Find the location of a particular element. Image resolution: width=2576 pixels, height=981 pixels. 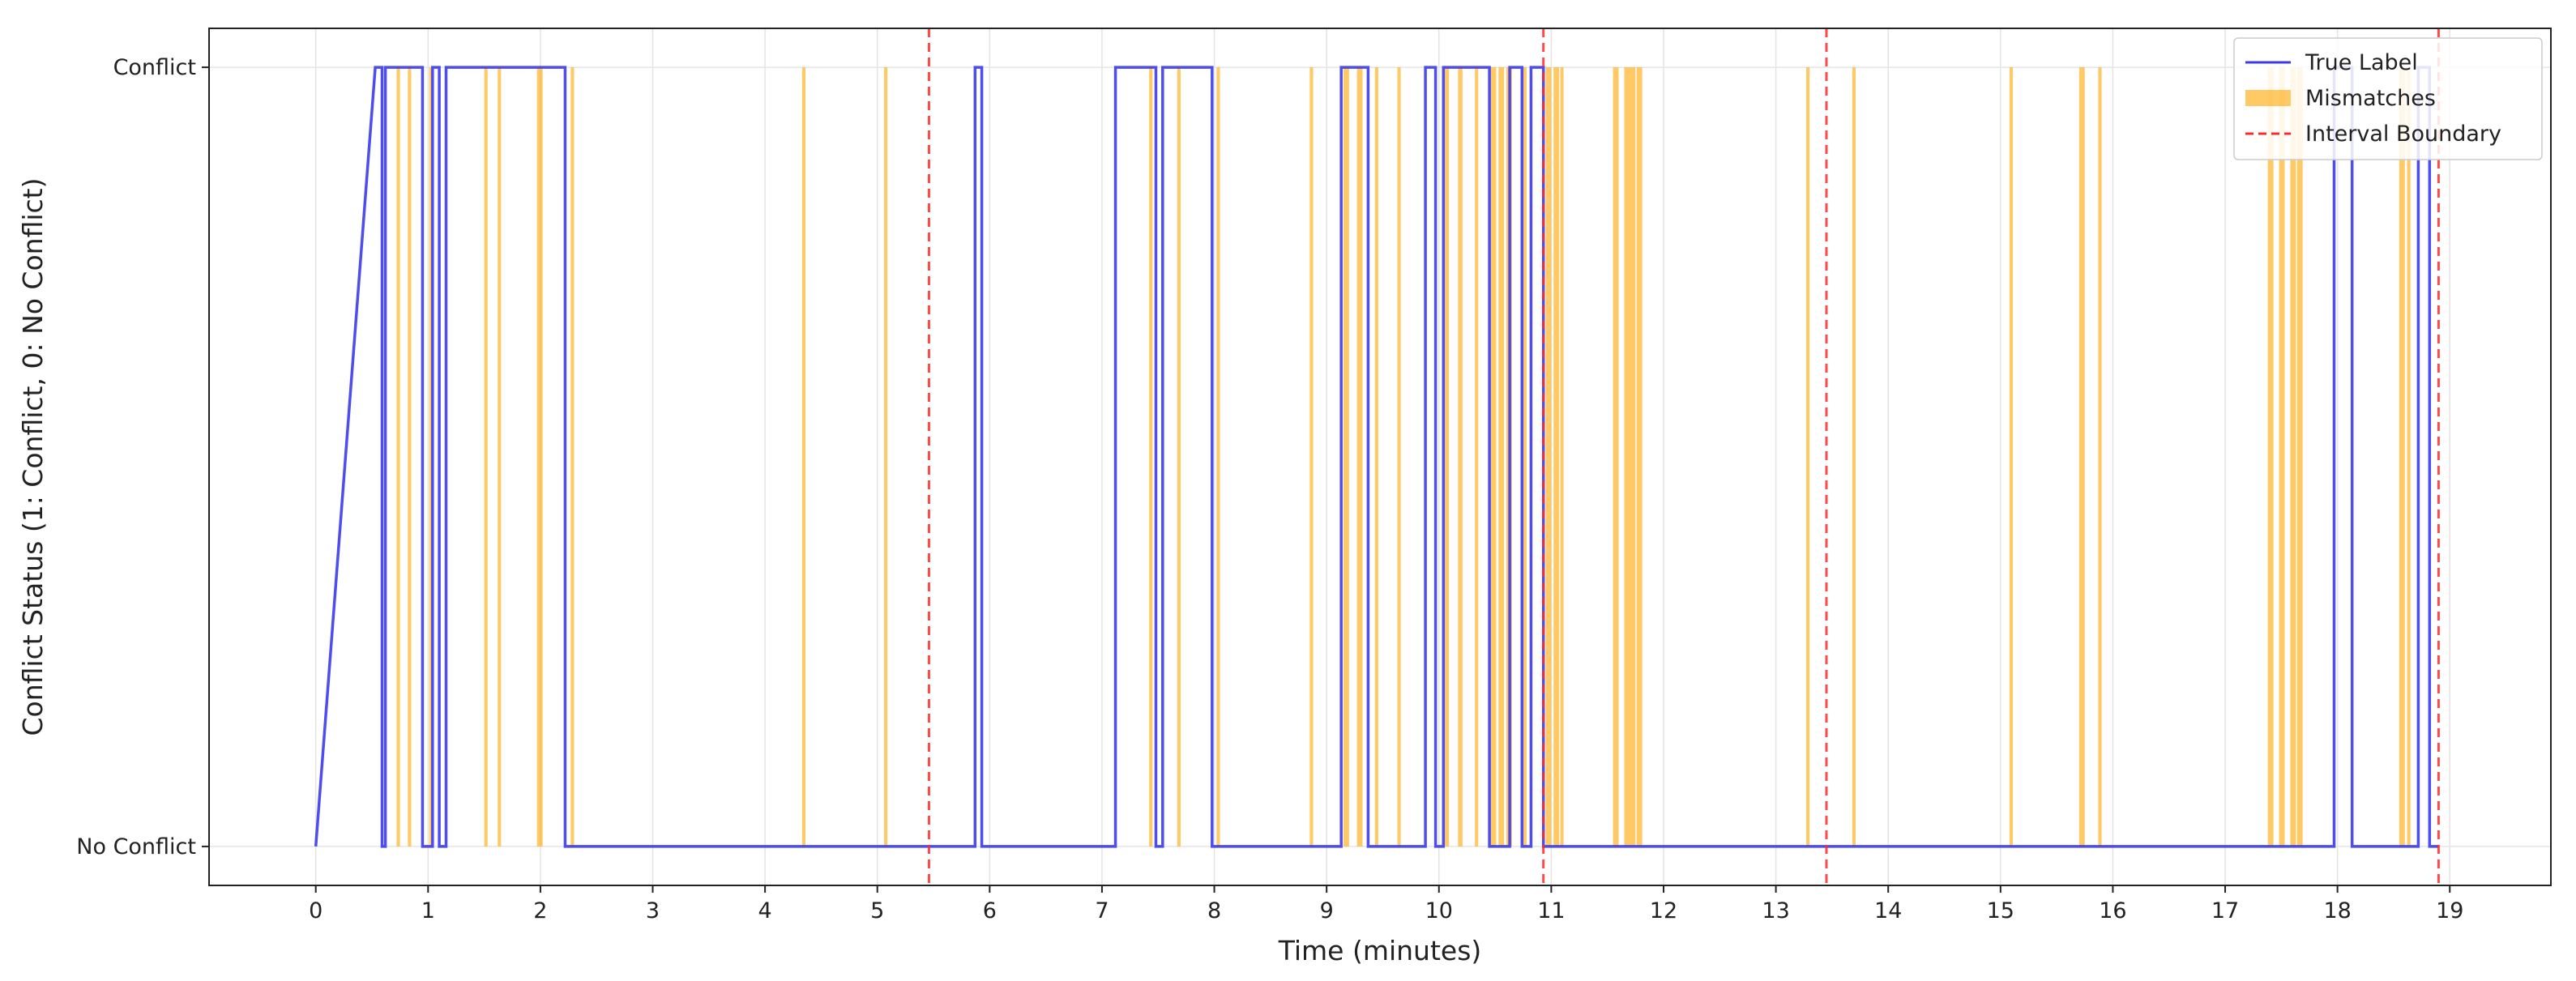

x-tick-label: 15 is located at coordinates (2000, 910).